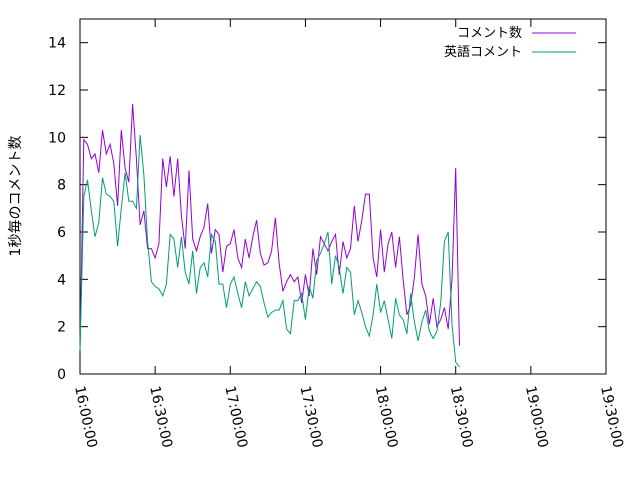 The height and width of the screenshot is (480, 640). What do you see at coordinates (85, 417) in the screenshot?
I see `x-tick-label: 16:00:00` at bounding box center [85, 417].